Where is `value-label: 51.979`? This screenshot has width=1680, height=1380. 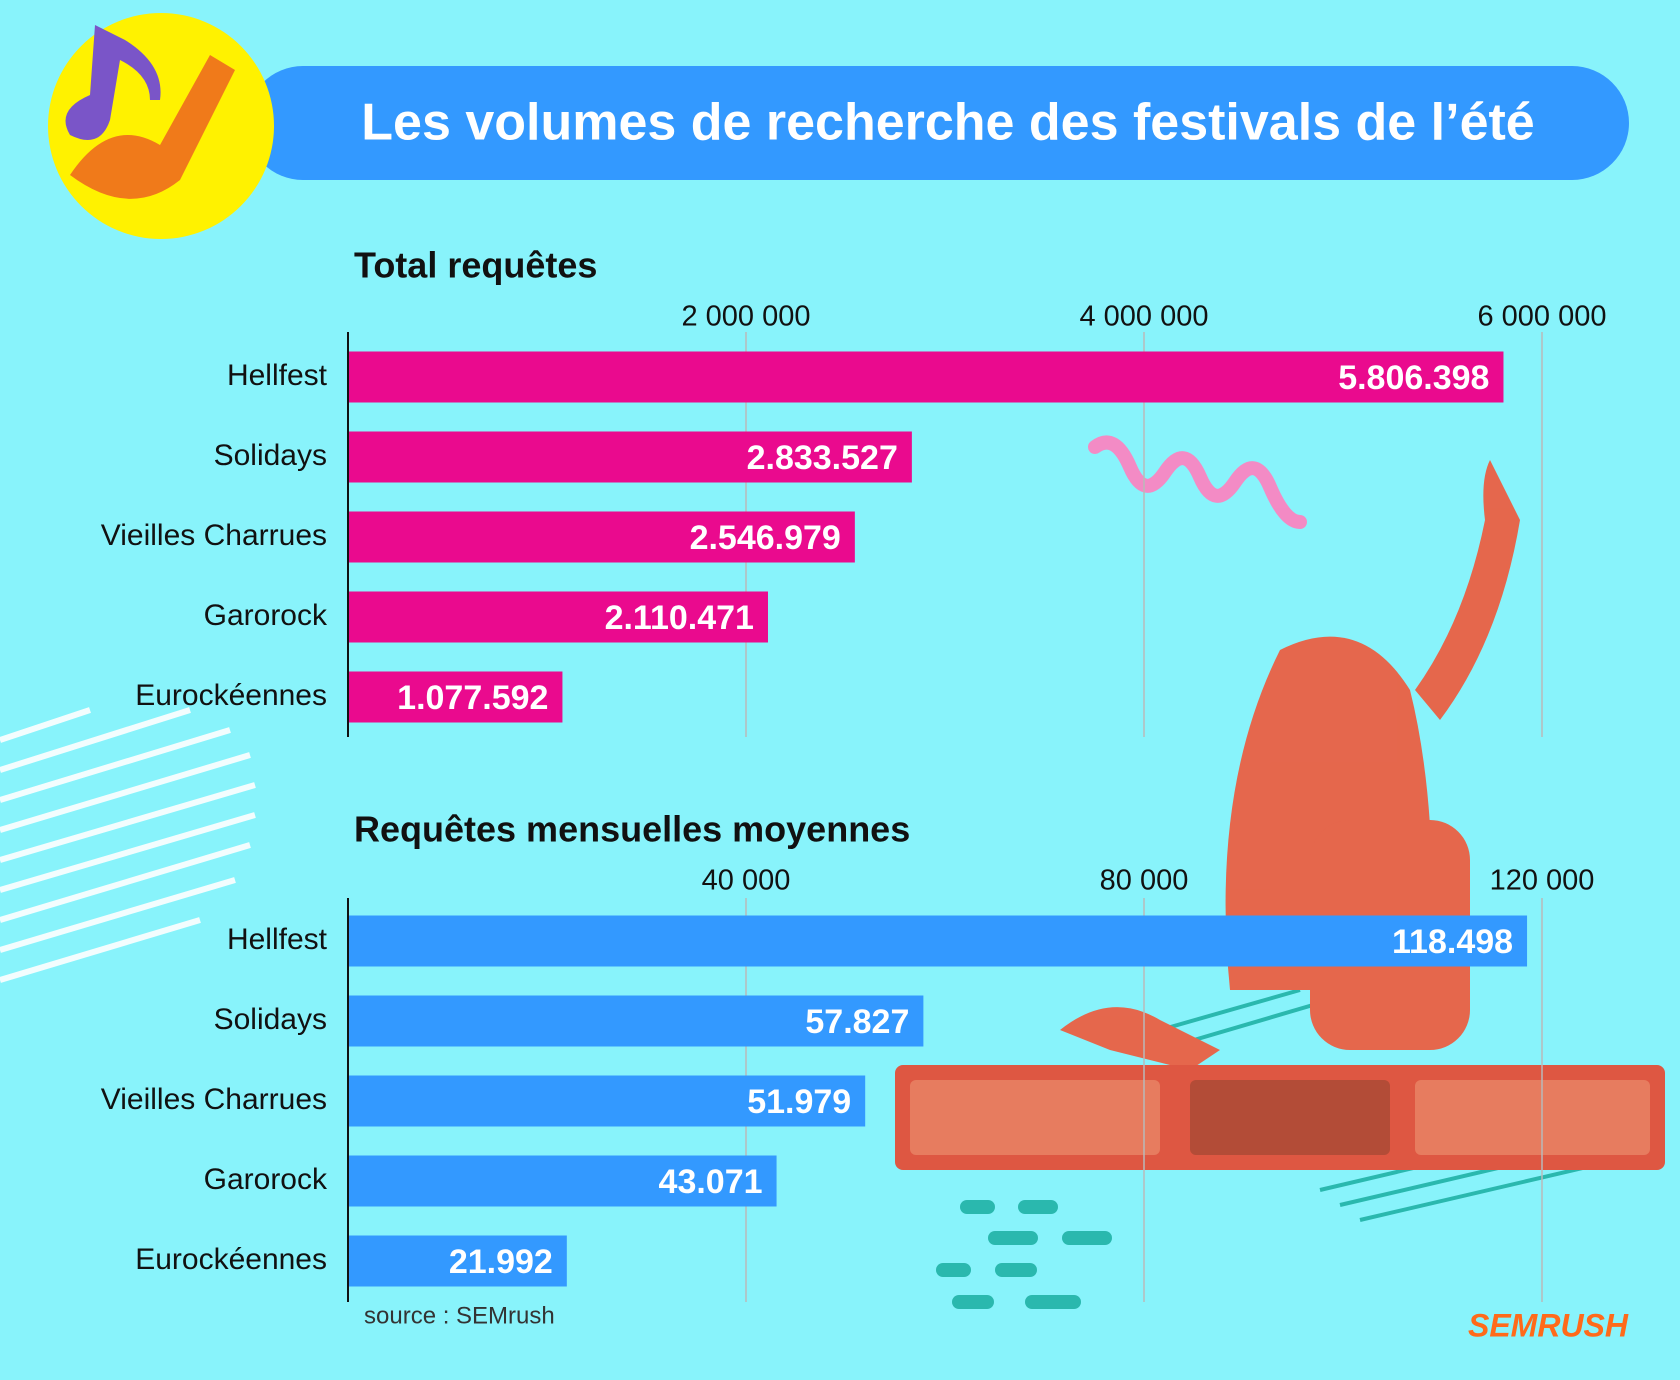 value-label: 51.979 is located at coordinates (799, 1102).